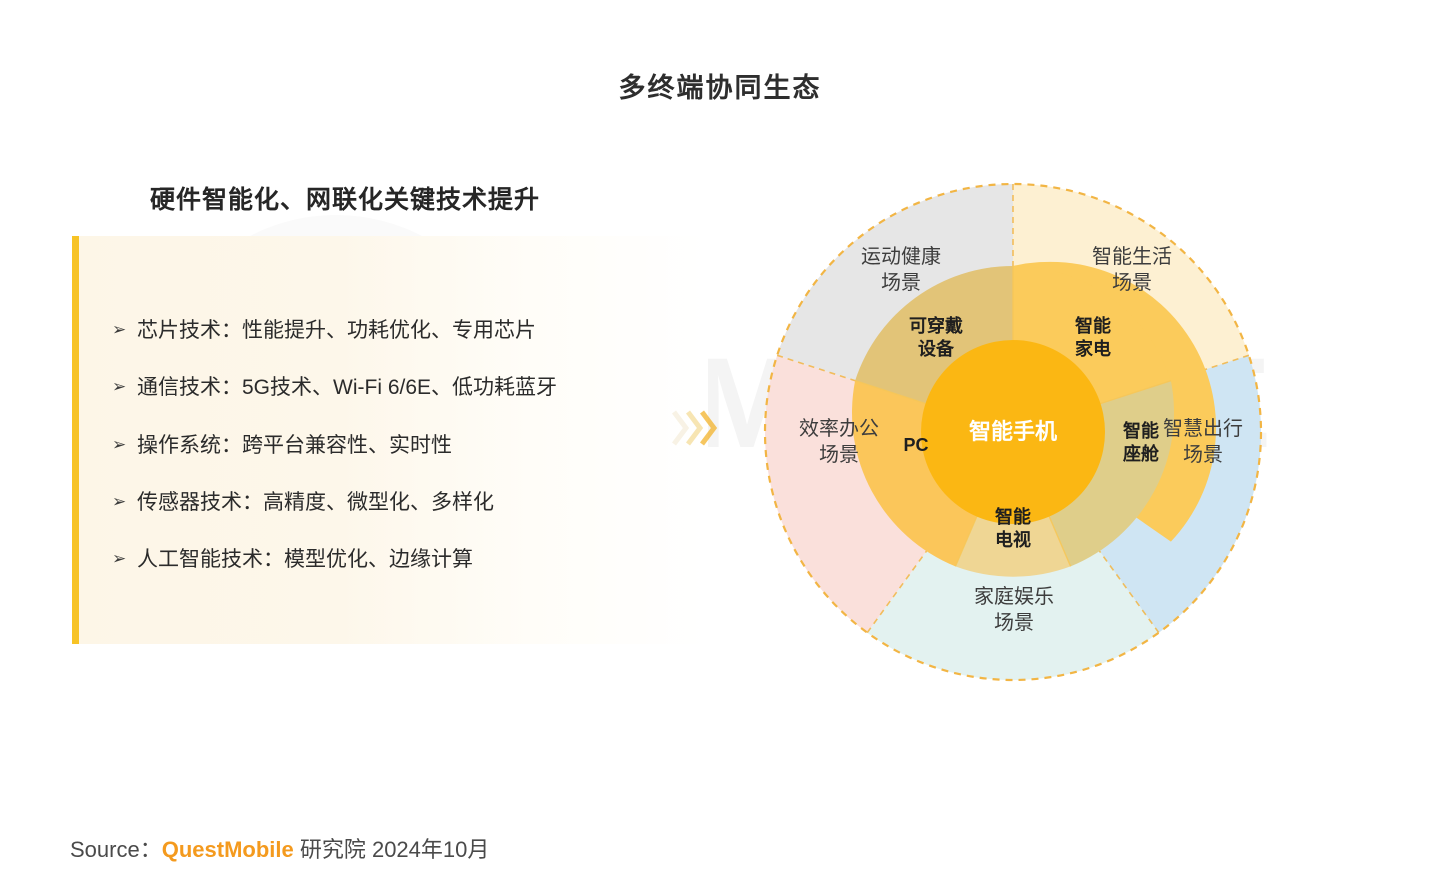  Describe the element at coordinates (391, 849) in the screenshot. I see `source-suffix: 研究院 2024年10月` at that location.